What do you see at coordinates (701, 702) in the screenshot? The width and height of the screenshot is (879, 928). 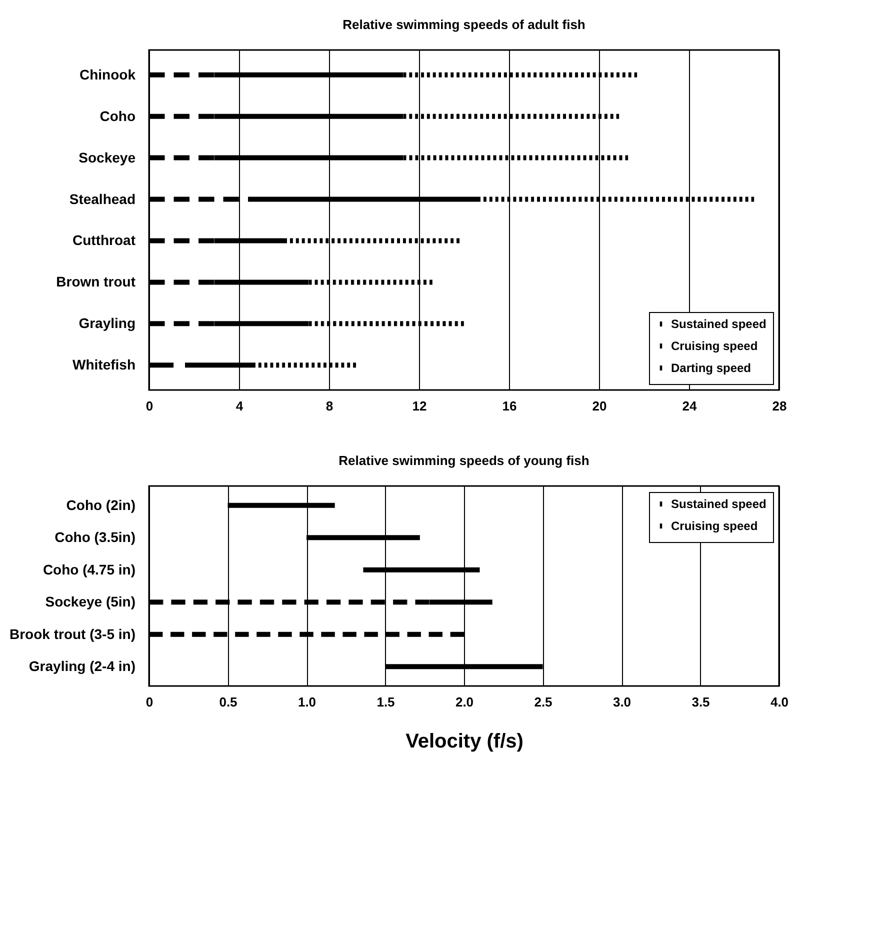 I see `x-tick-label: 3.5` at bounding box center [701, 702].